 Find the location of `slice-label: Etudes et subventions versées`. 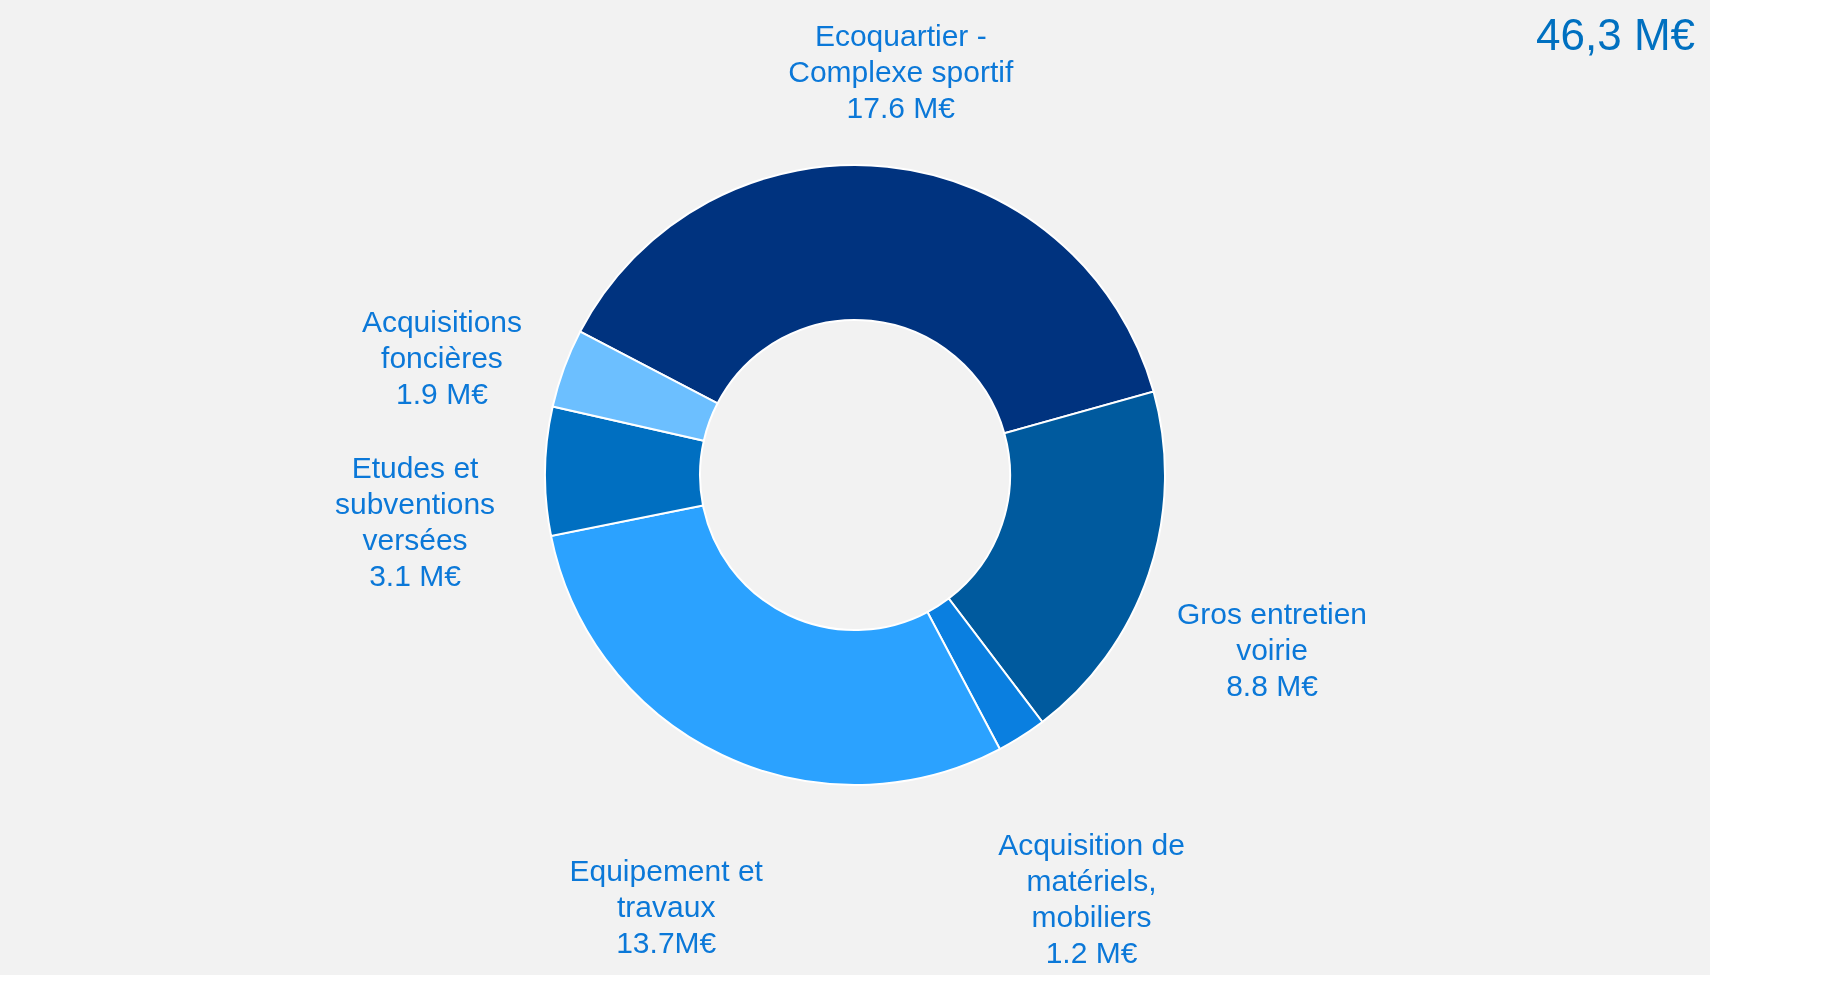

slice-label: Etudes et subventions versées is located at coordinates (415, 504).